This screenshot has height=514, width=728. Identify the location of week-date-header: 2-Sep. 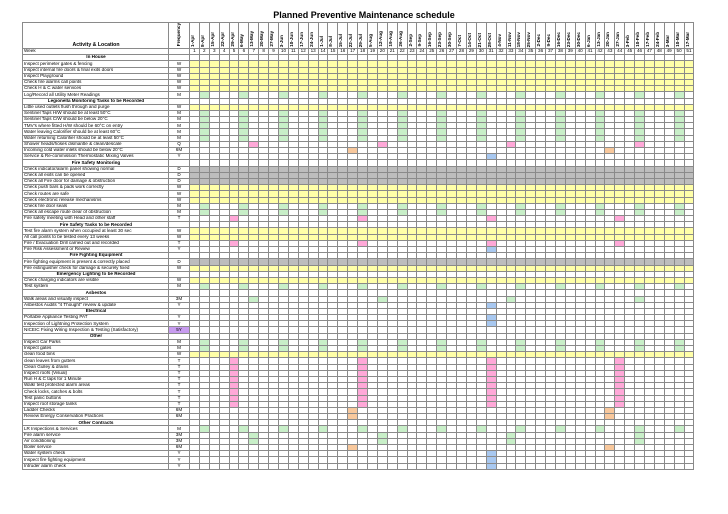
(412, 35).